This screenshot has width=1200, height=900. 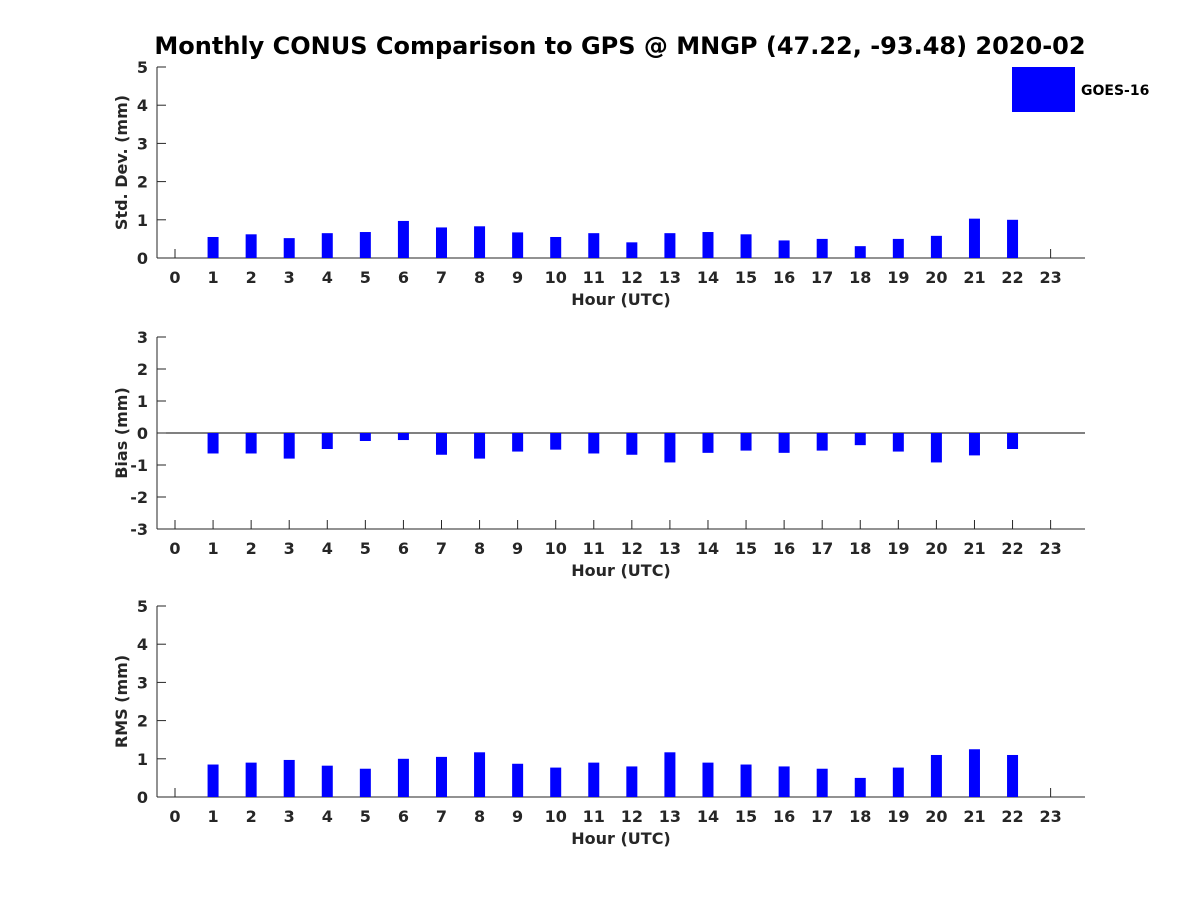 I want to click on std-y-tick-label: 2, so click(x=142, y=182).